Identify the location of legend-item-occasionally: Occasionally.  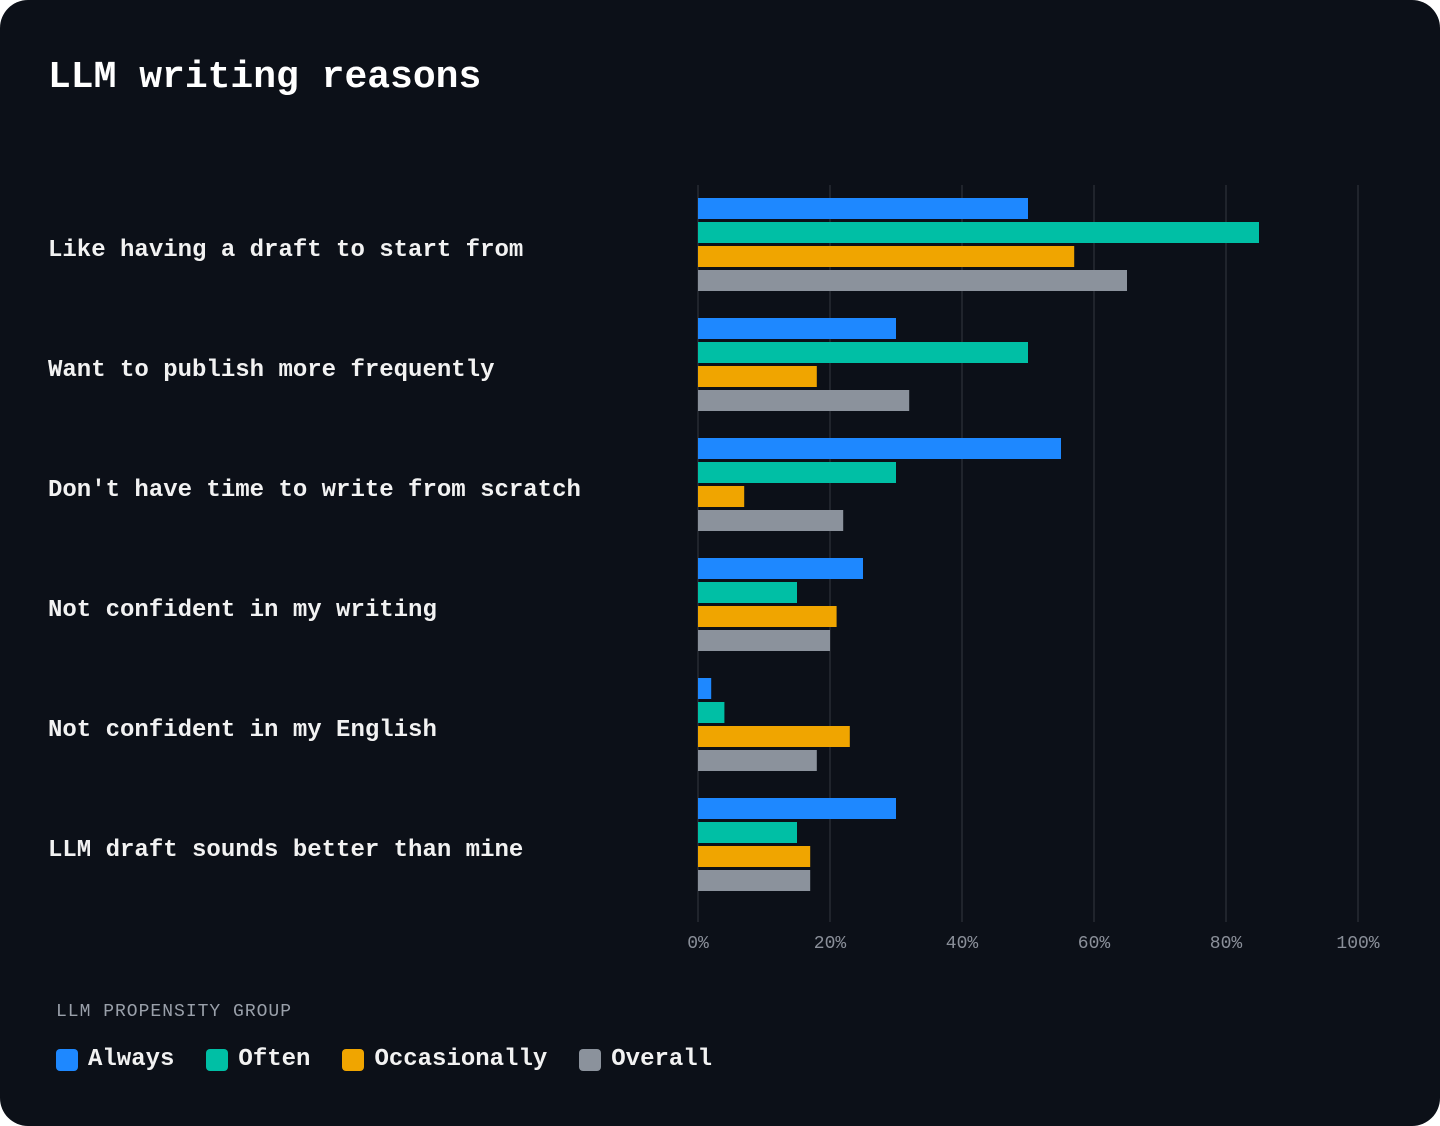
(444, 1059).